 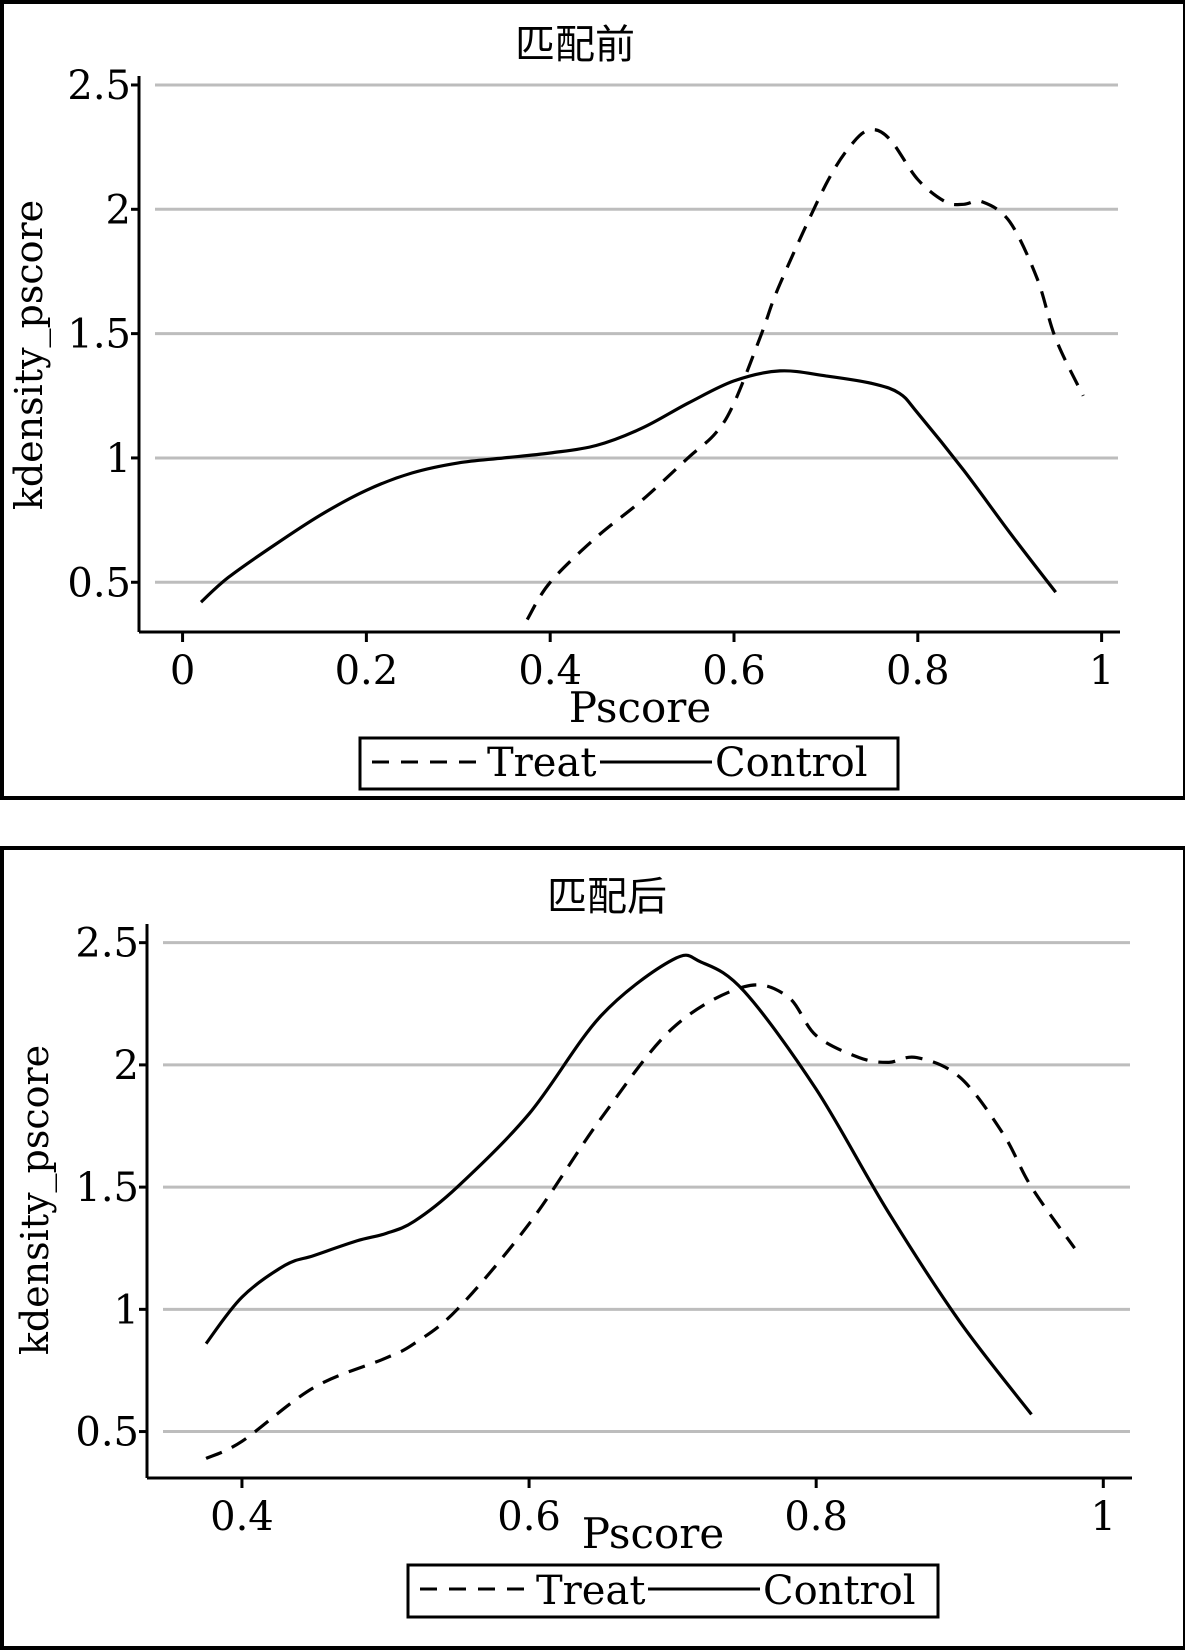 I want to click on x-tick-label: 0.2, so click(x=367, y=671).